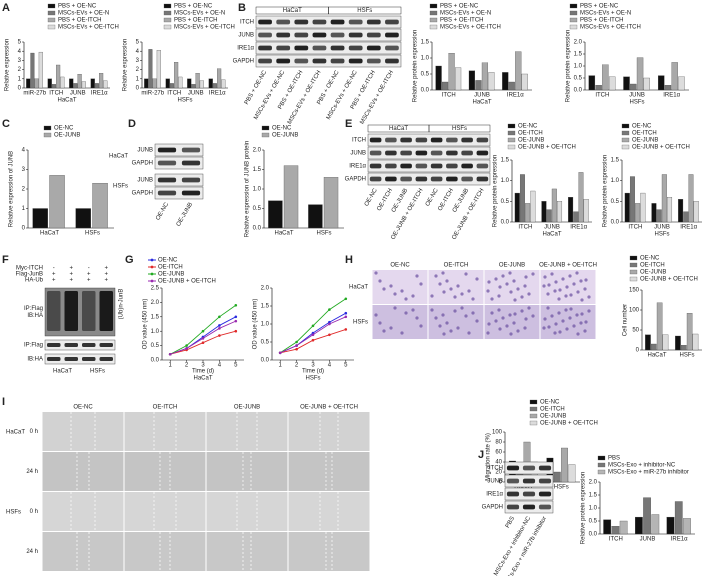  I want to click on legend-label: OE-JUNB, so click(653, 273).